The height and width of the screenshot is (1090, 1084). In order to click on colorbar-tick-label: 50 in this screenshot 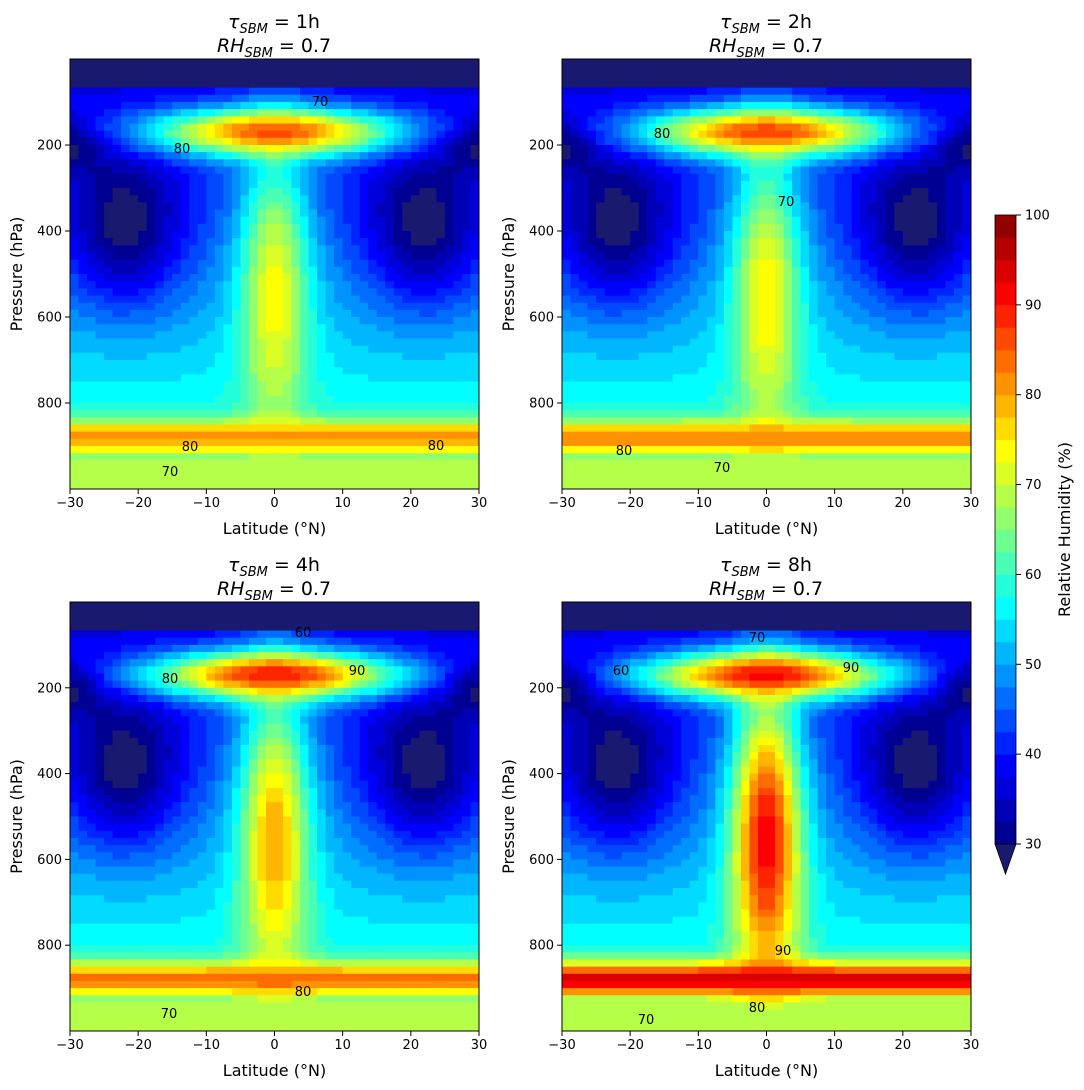, I will do `click(1033, 665)`.